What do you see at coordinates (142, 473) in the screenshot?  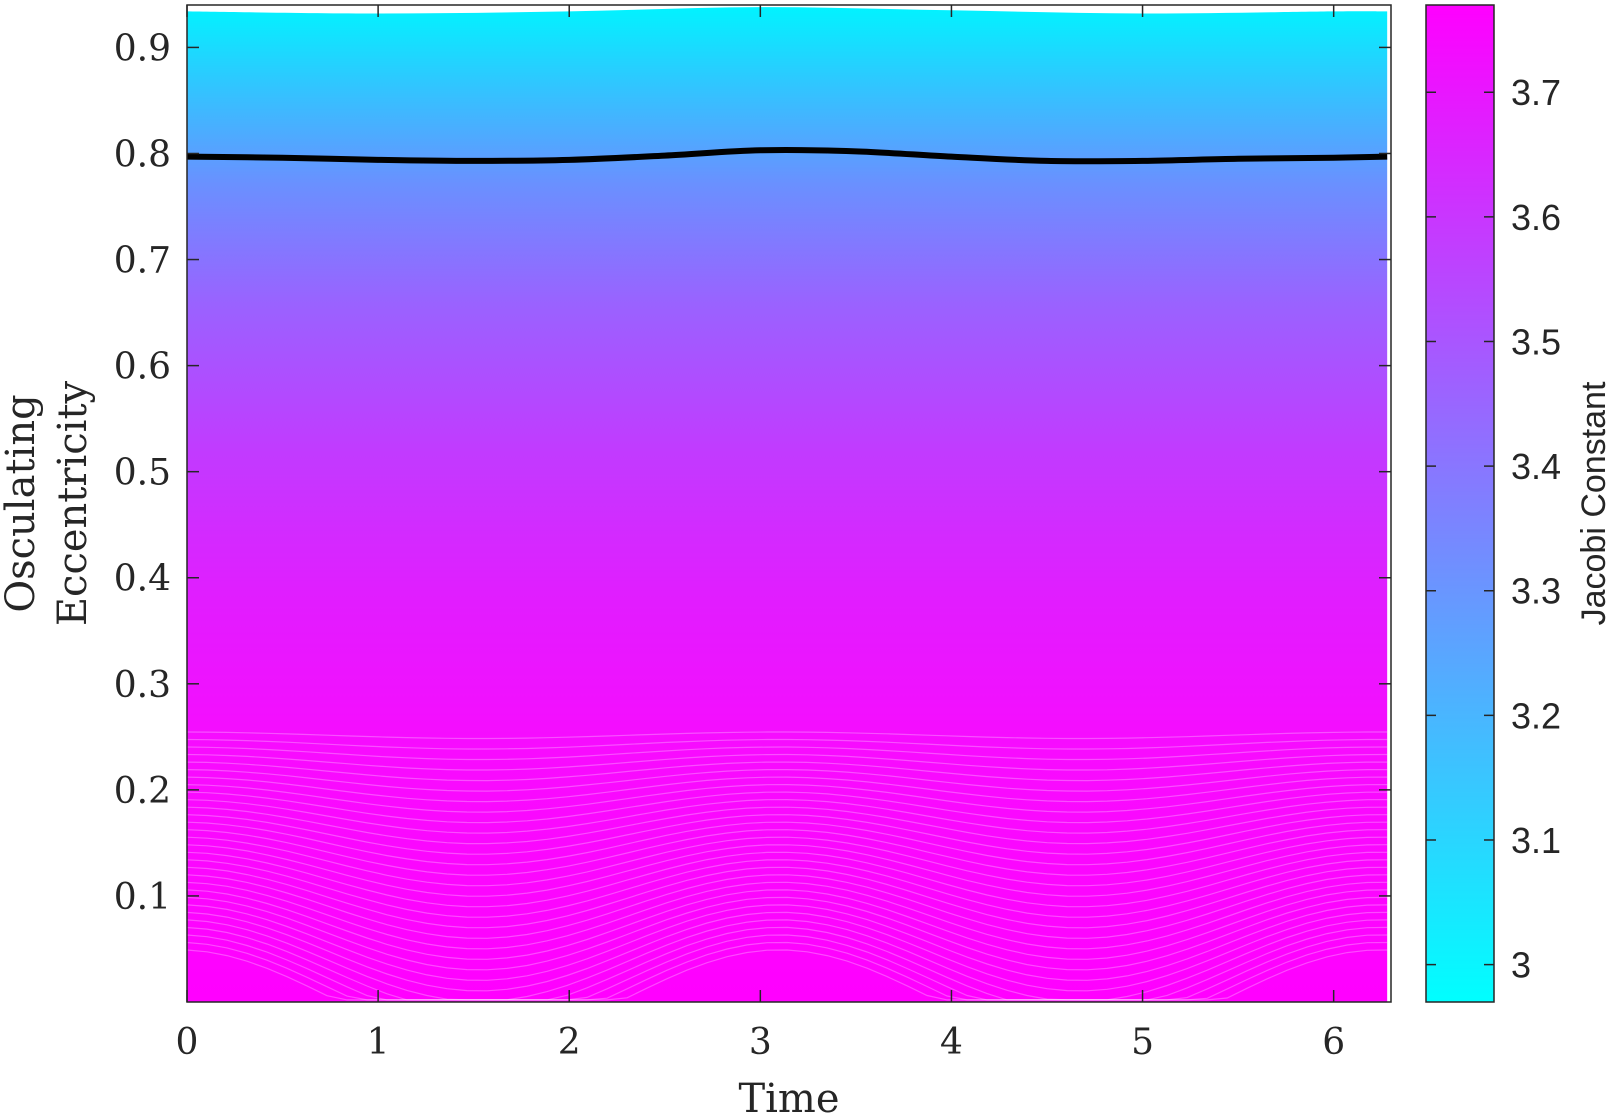 I see `y-tick-label: 0.5` at bounding box center [142, 473].